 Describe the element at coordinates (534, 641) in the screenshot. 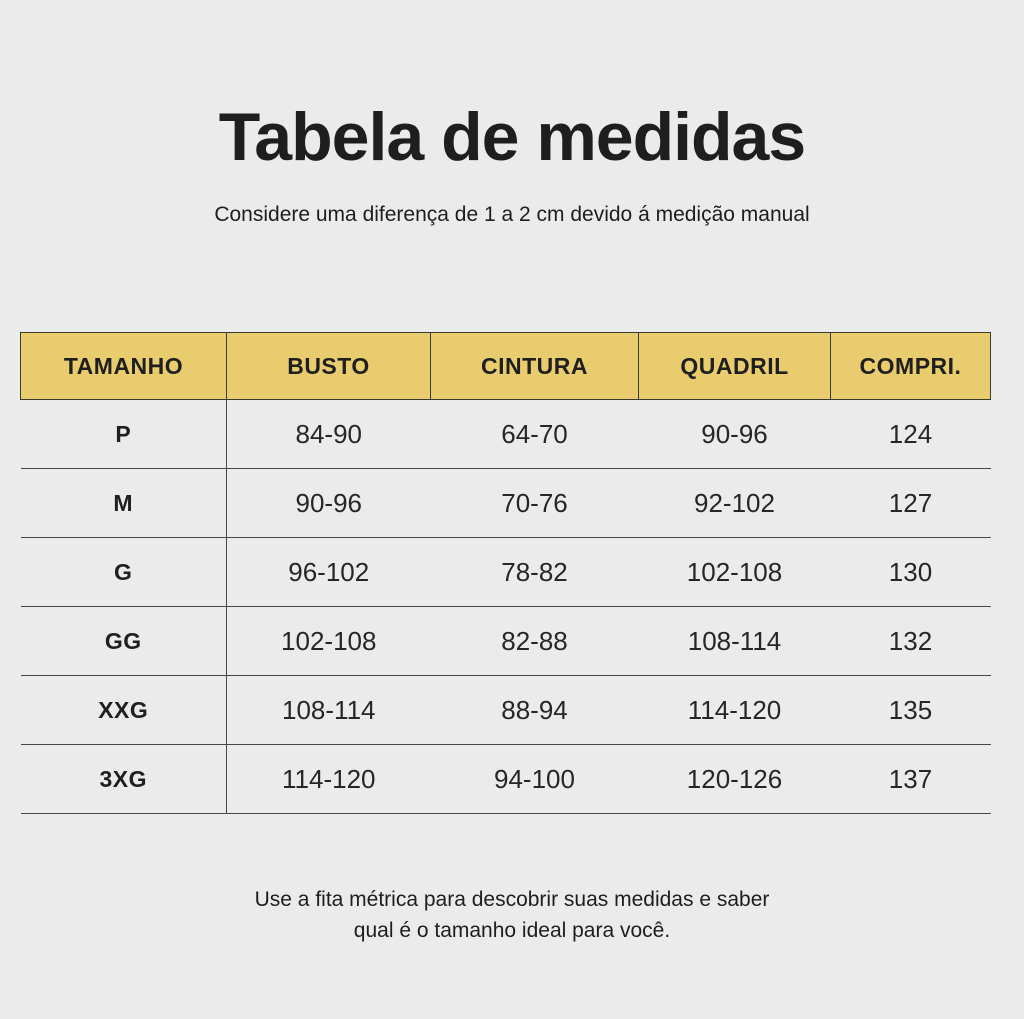

I see `measure-cell: 82-88` at that location.